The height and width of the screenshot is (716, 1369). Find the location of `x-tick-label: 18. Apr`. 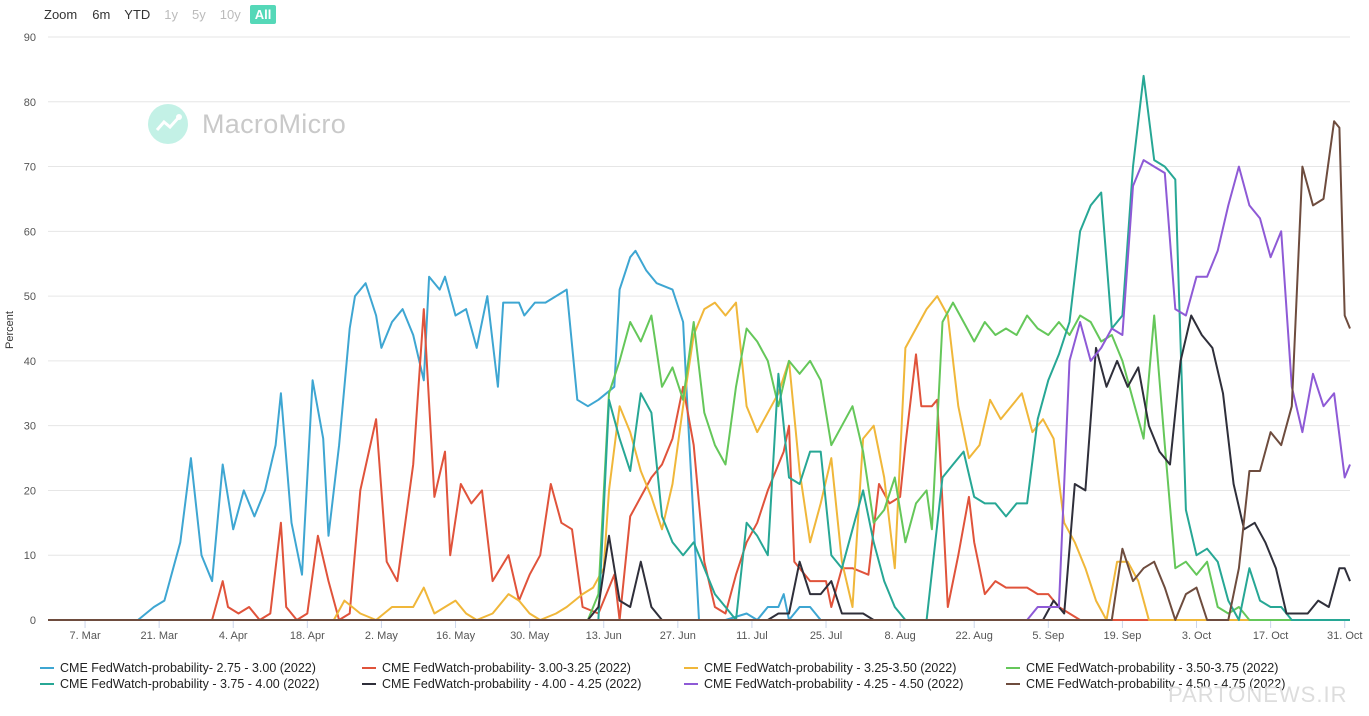

x-tick-label: 18. Apr is located at coordinates (307, 636).